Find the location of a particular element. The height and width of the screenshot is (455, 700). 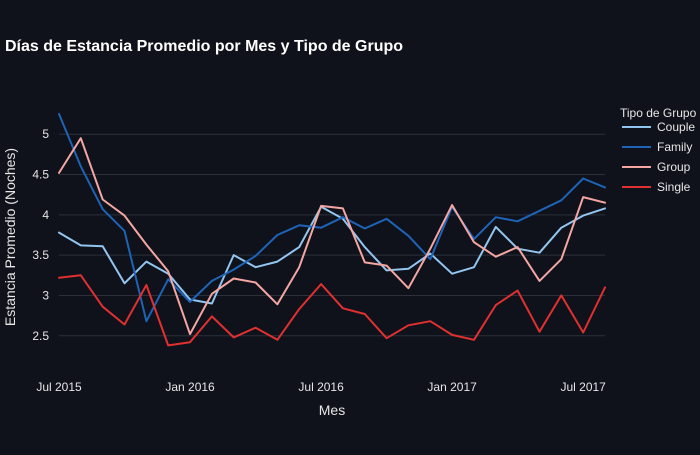

legend-item-family: Family is located at coordinates (657, 147).